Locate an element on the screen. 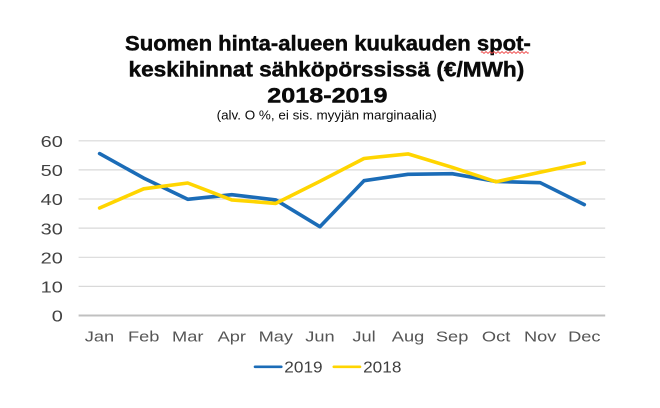  svg-text: 0 is located at coordinates (57, 316).